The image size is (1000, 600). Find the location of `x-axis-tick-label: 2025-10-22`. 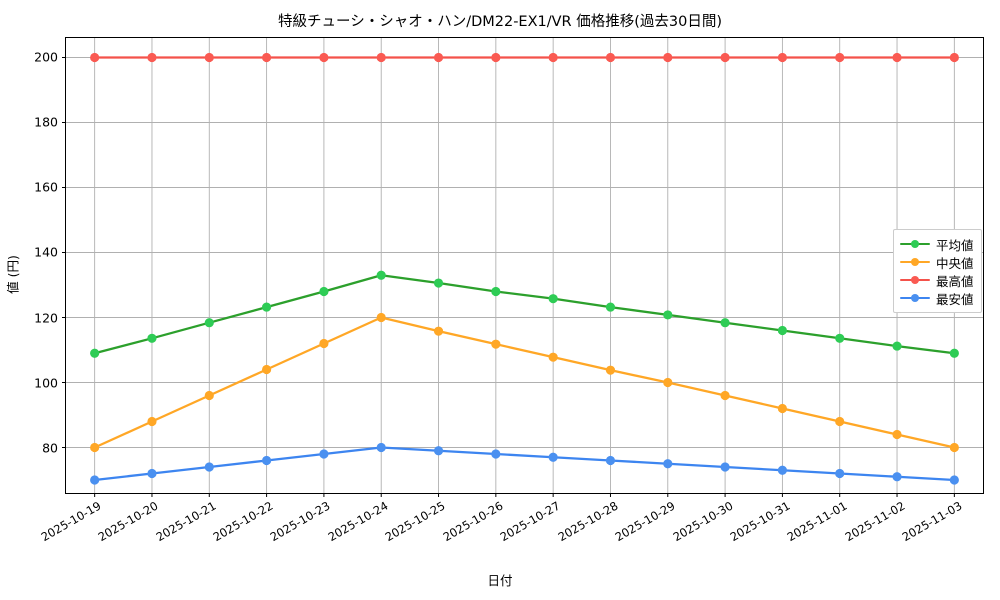

x-axis-tick-label: 2025-10-22 is located at coordinates (243, 521).